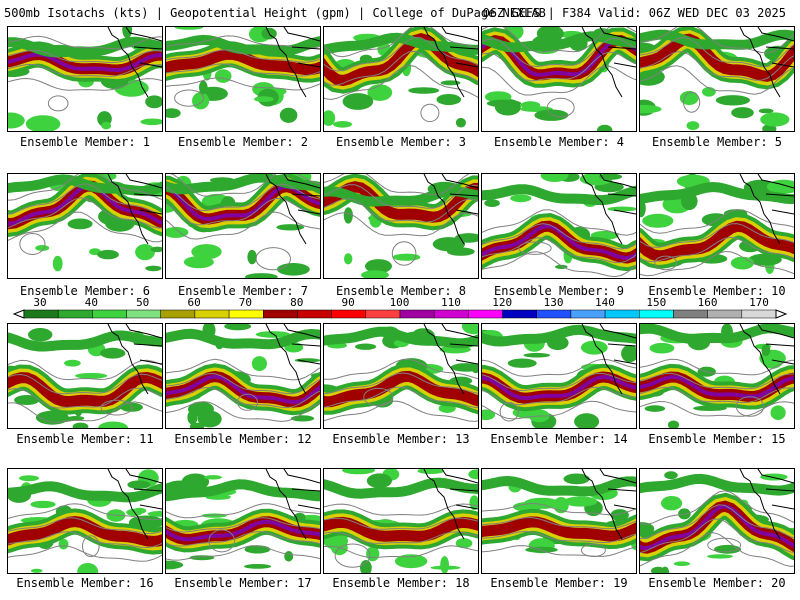 The height and width of the screenshot is (600, 800). I want to click on ensemble-member-label: Ensemble Member: 2, so click(243, 142).